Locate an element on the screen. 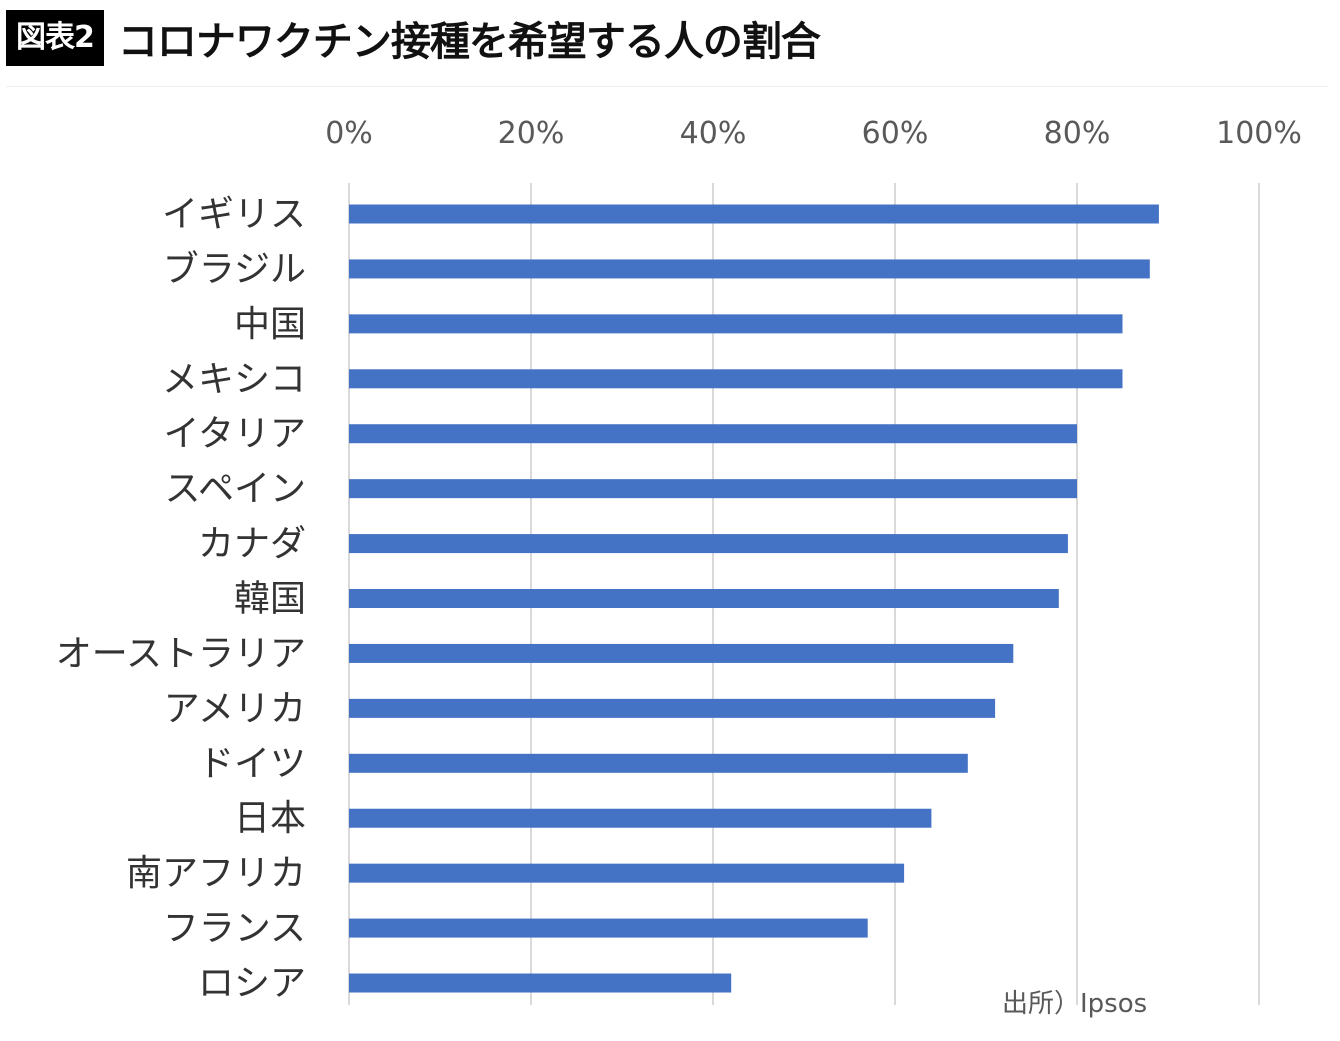 Image resolution: width=1340 pixels, height=1041 pixels. category-label: 中国 is located at coordinates (270, 324).